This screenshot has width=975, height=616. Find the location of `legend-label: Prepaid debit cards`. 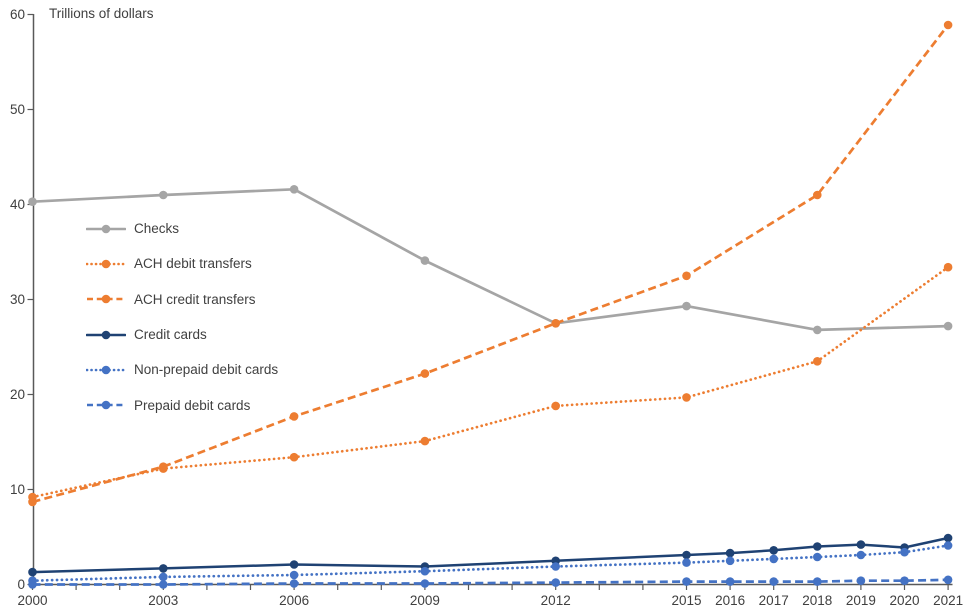

legend-label: Prepaid debit cards is located at coordinates (192, 405).